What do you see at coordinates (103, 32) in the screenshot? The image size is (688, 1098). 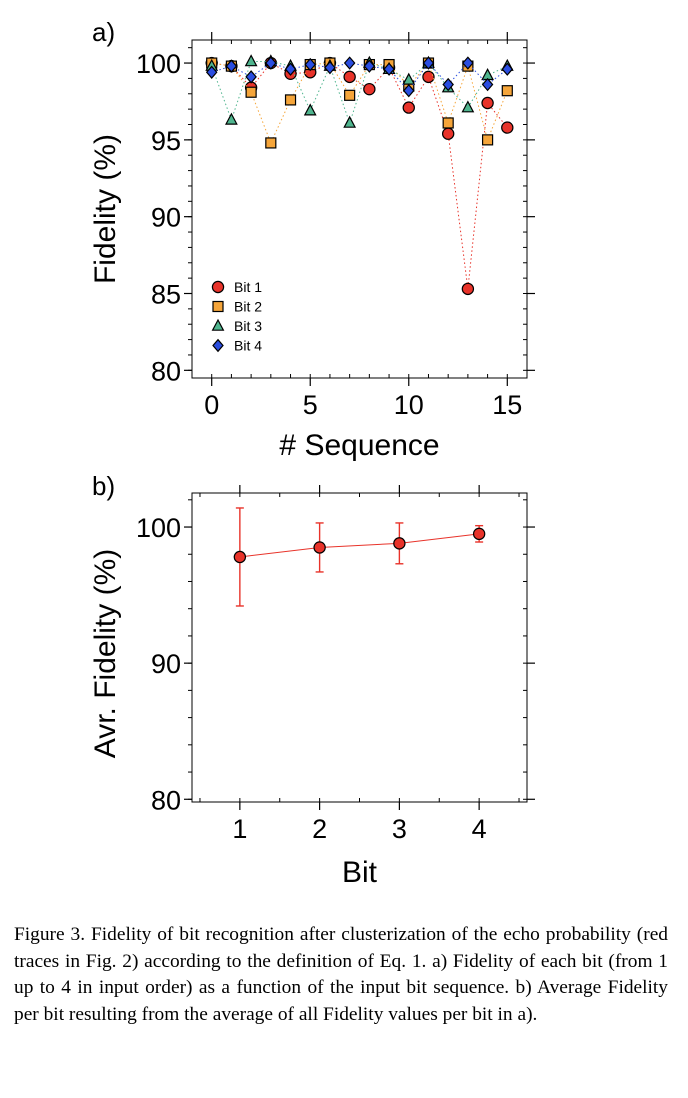 I see `panel-a-label: a)` at bounding box center [103, 32].